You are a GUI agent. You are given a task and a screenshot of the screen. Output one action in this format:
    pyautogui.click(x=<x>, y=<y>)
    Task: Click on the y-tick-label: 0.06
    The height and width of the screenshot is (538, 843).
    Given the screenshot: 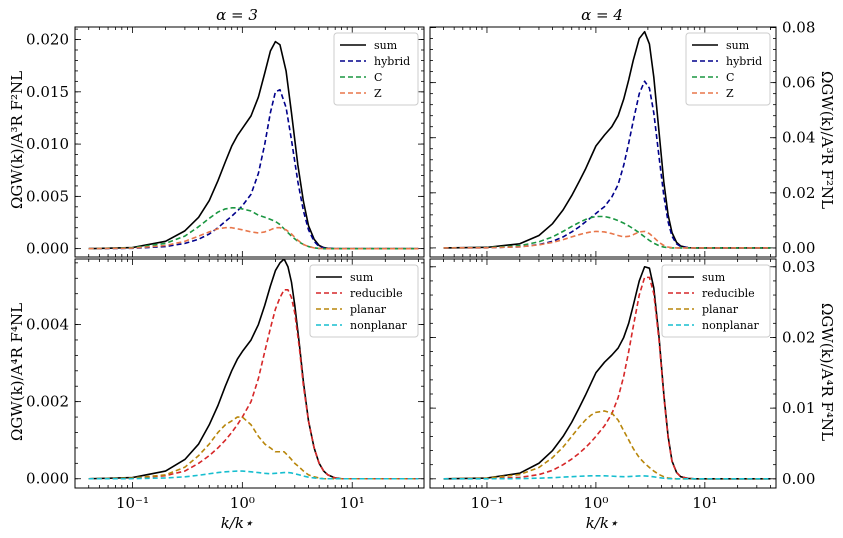 What is the action you would take?
    pyautogui.click(x=798, y=83)
    